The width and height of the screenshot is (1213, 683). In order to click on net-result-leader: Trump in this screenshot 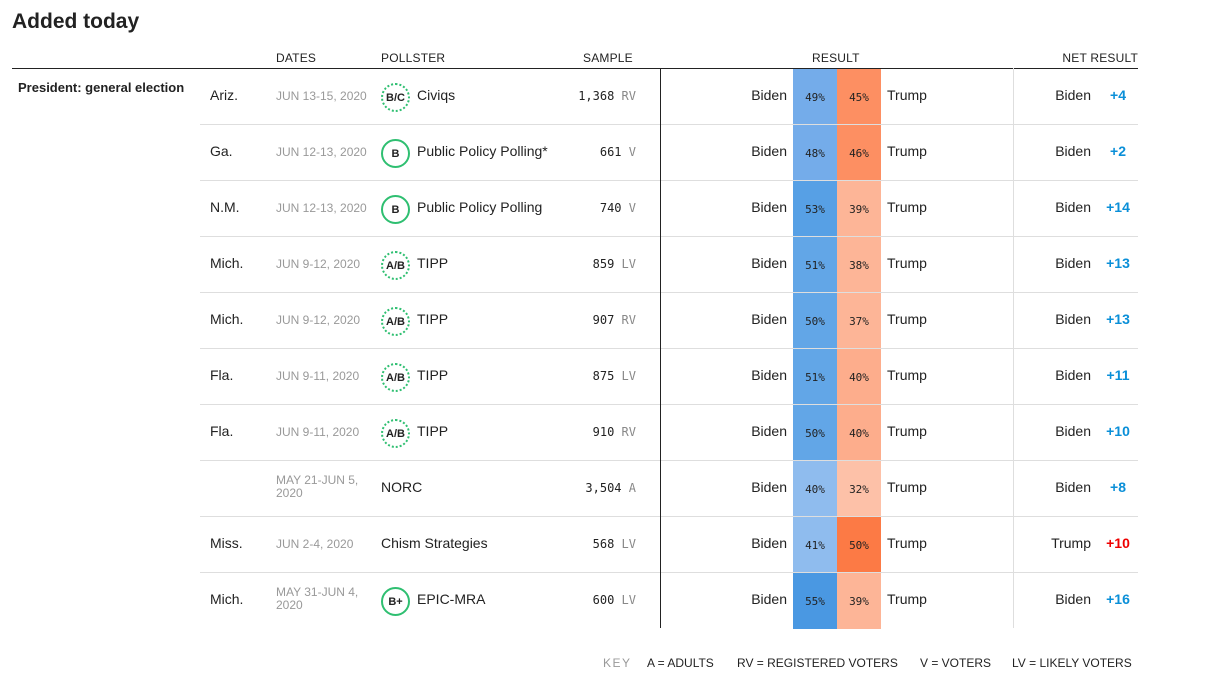, I will do `click(1071, 543)`.